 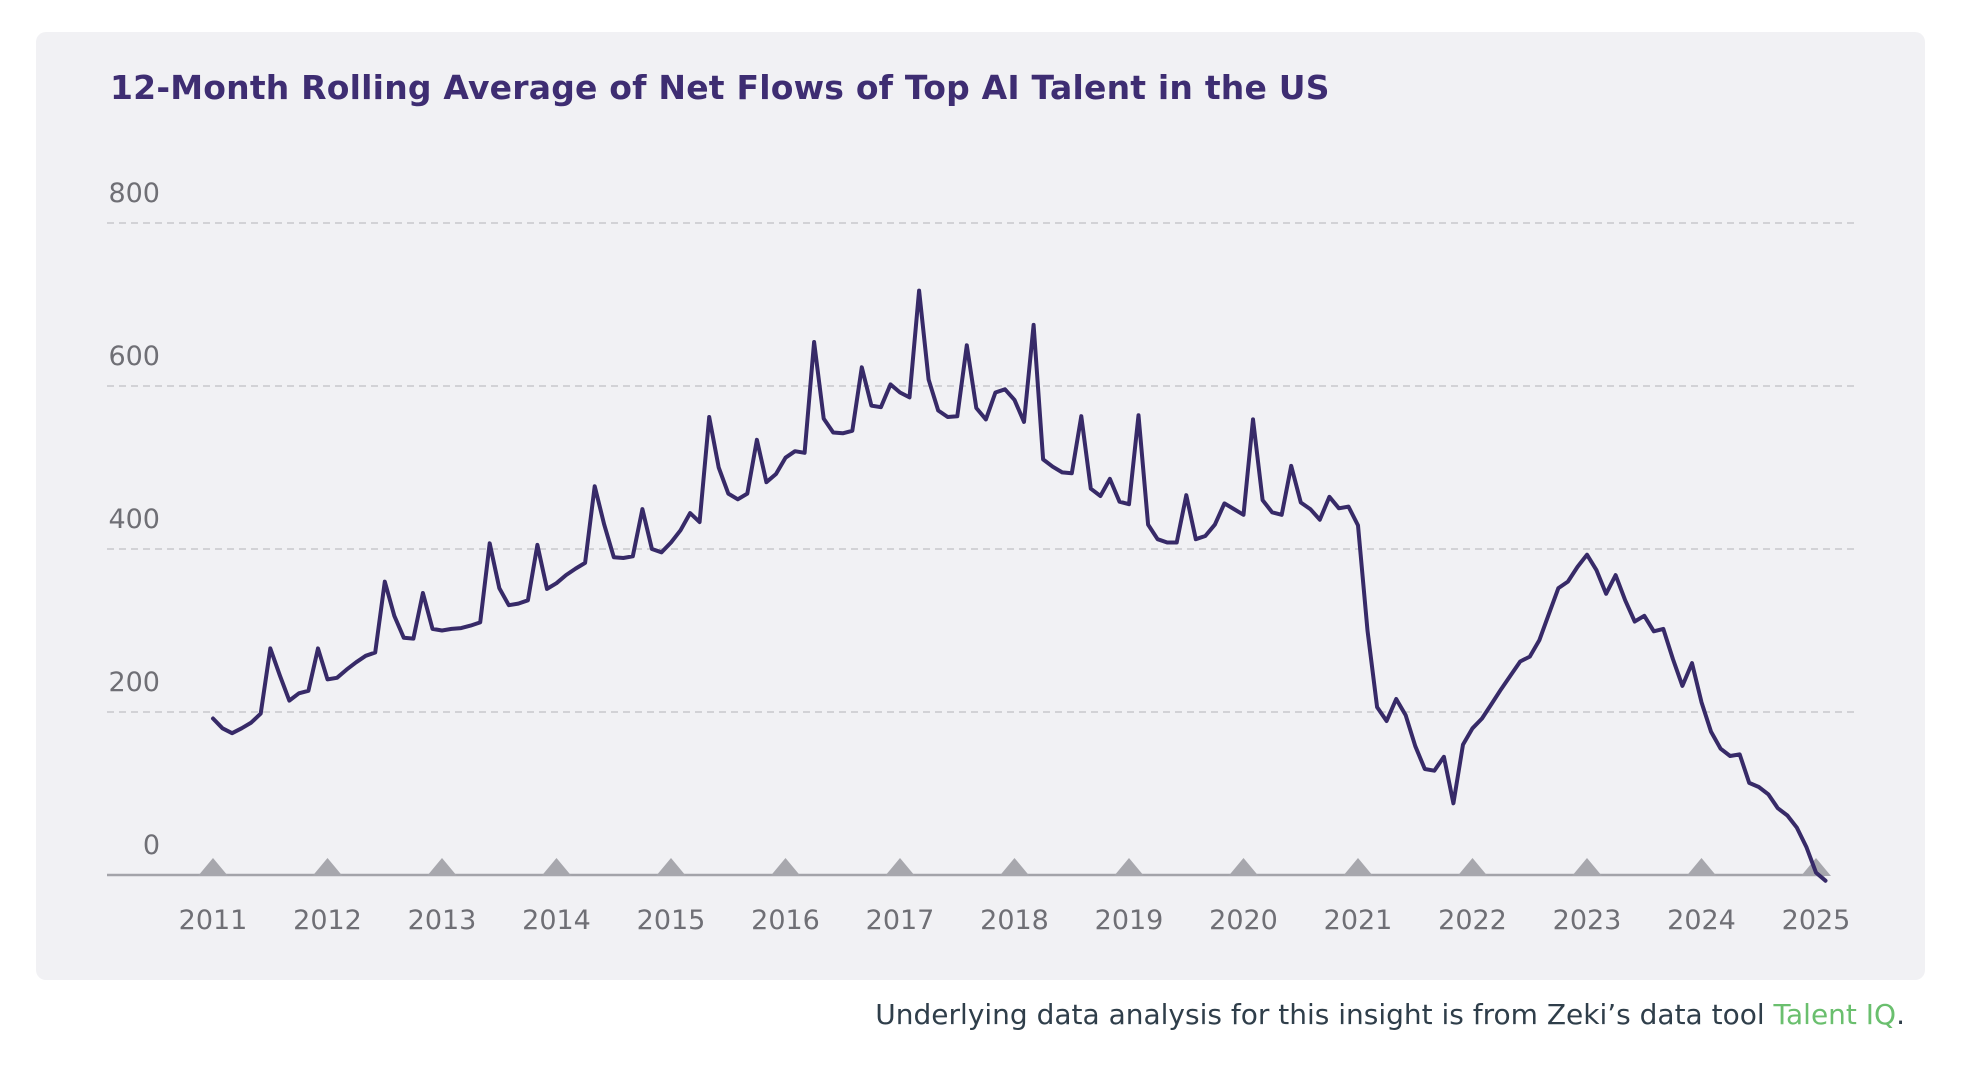 I want to click on svg-text: 2017, so click(x=900, y=920).